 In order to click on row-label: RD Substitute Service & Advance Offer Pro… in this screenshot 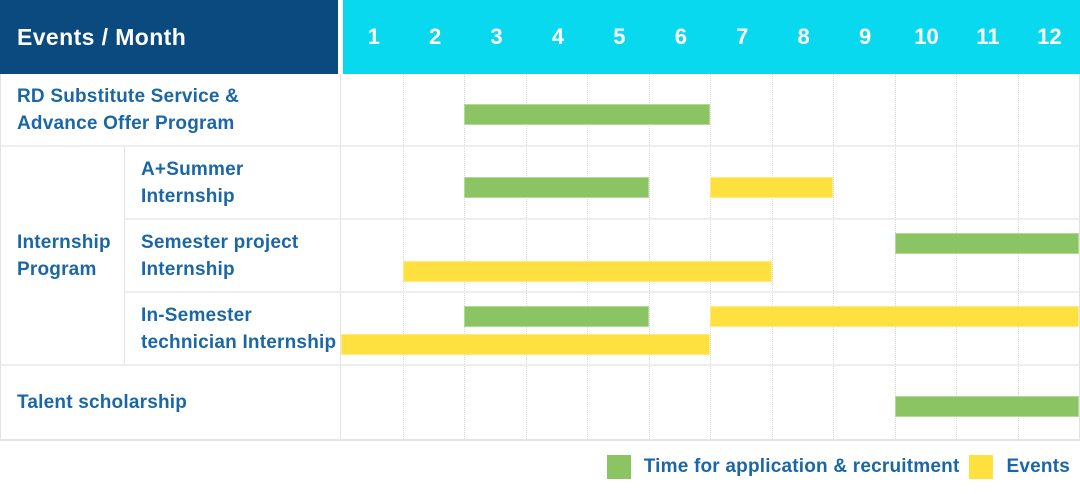, I will do `click(171, 110)`.